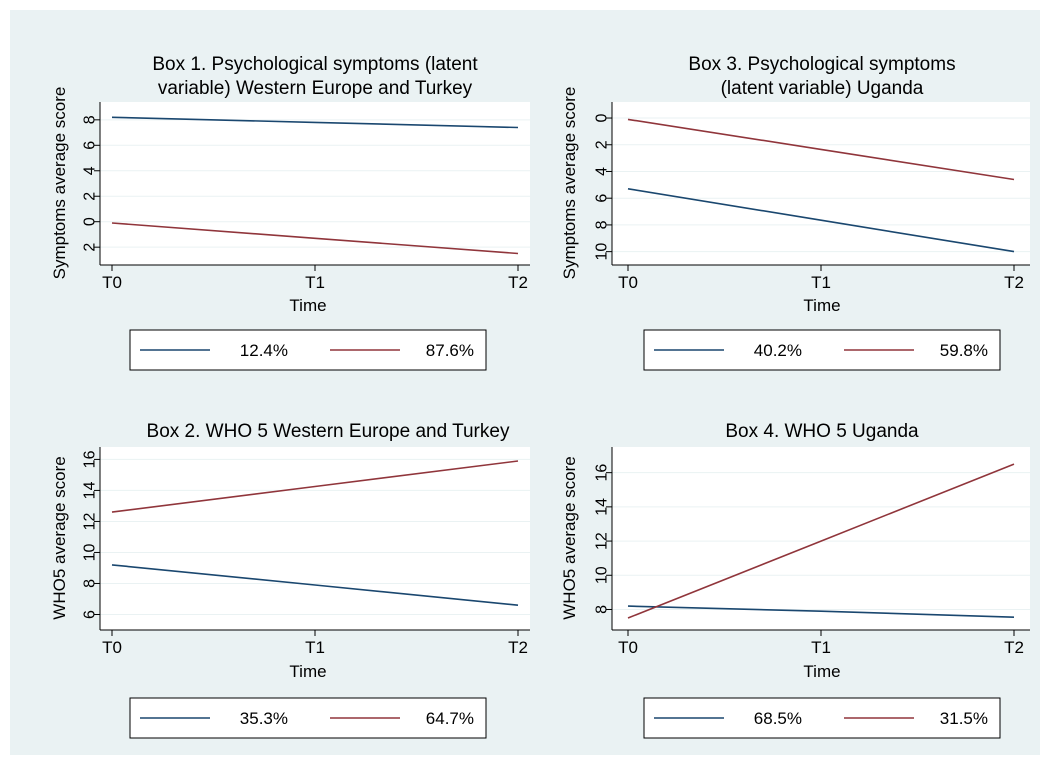 The image size is (1051, 776). Describe the element at coordinates (603, 187) in the screenshot. I see `y-ticks: 0 2 4 6 8 10` at that location.